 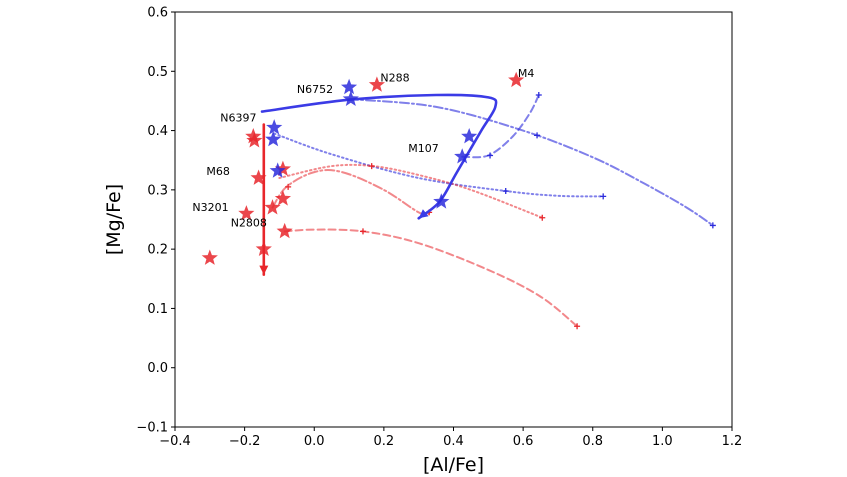 What do you see at coordinates (394, 77) in the screenshot?
I see `cluster-label: N288` at bounding box center [394, 77].